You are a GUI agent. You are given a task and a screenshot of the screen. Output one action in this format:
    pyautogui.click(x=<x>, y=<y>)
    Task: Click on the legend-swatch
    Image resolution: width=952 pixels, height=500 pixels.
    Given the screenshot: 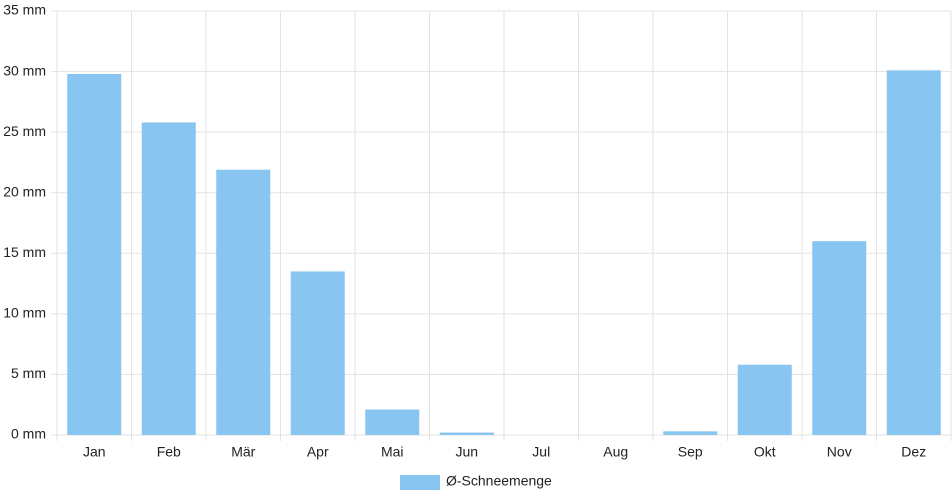 What is the action you would take?
    pyautogui.click(x=420, y=482)
    